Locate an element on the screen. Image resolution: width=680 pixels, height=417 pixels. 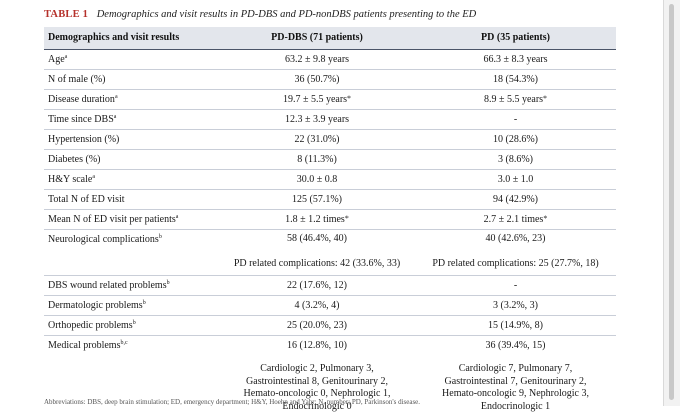
row-label-cell: Orthopedic problemsb is located at coordinates (131, 326).